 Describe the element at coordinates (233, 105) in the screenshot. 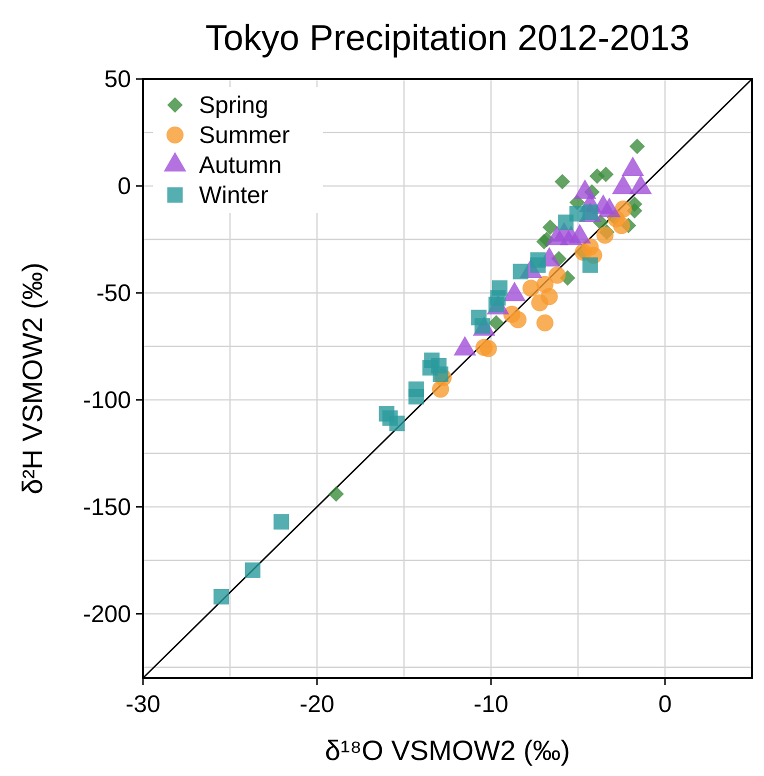

I see `legend-label: Spring` at that location.